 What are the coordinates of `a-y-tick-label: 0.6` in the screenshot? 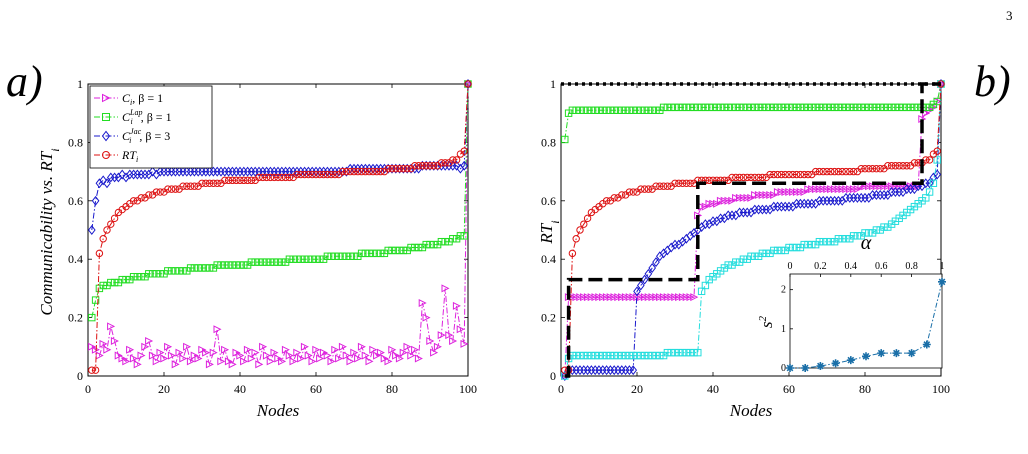 It's located at (75, 201).